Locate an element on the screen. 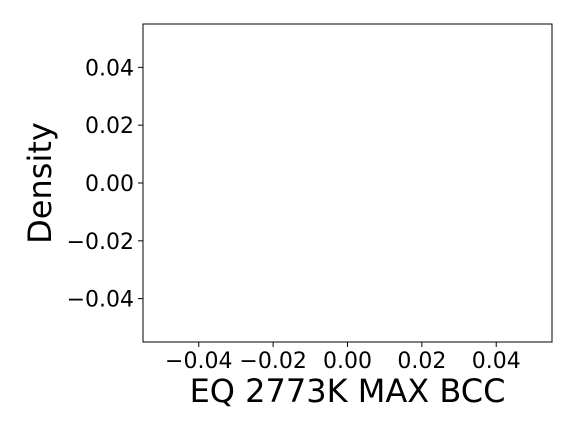 The image size is (576, 432). y-axis-label: Density is located at coordinates (40, 183).